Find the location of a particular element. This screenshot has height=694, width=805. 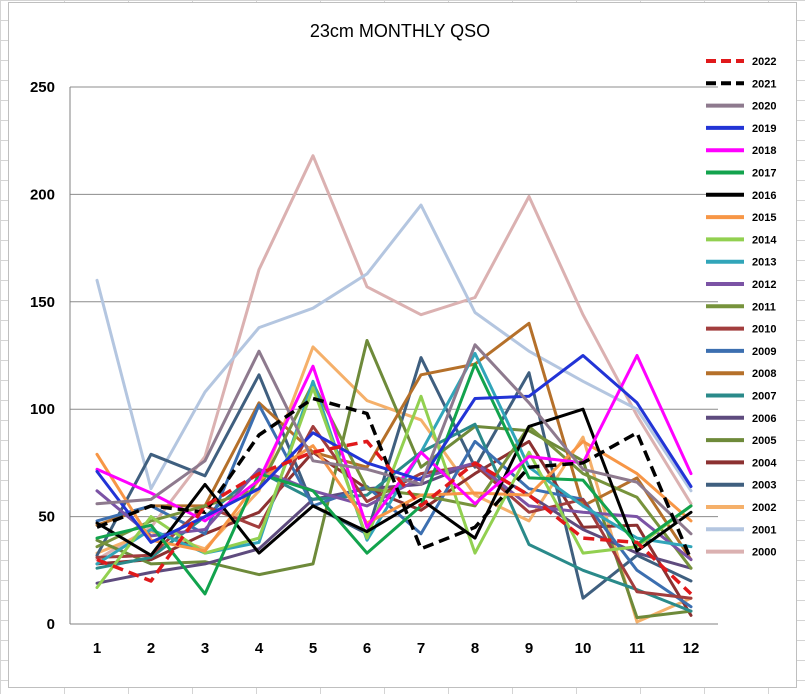

y-tick-label: 200 is located at coordinates (42, 194).